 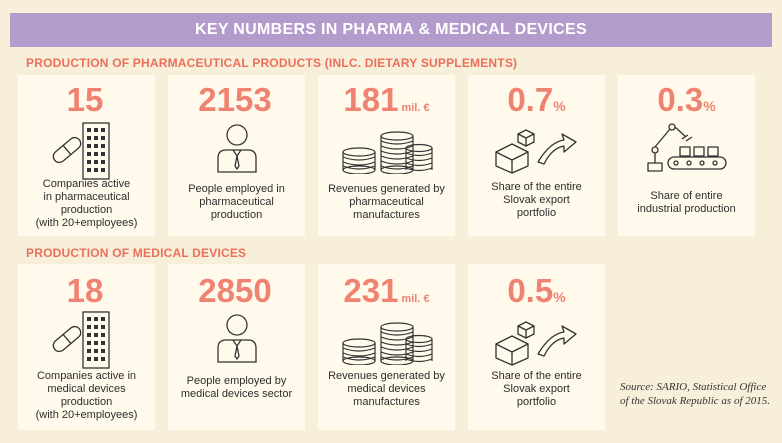 I want to click on stat-value: 15, so click(x=85, y=99).